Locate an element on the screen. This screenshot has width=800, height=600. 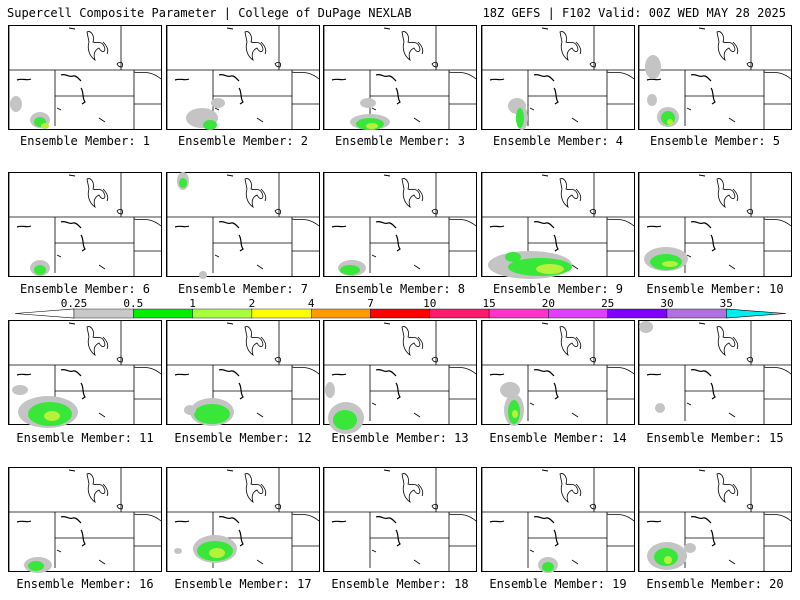
scale-tick-label: 35 is located at coordinates (726, 303).